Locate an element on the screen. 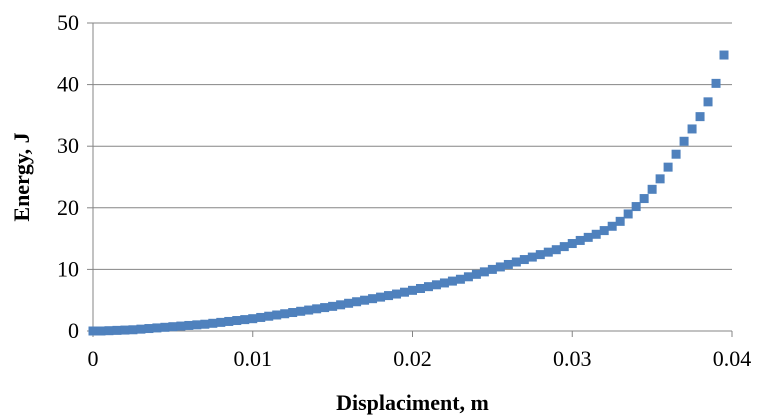  y-tick-label: 10 is located at coordinates (68, 268).